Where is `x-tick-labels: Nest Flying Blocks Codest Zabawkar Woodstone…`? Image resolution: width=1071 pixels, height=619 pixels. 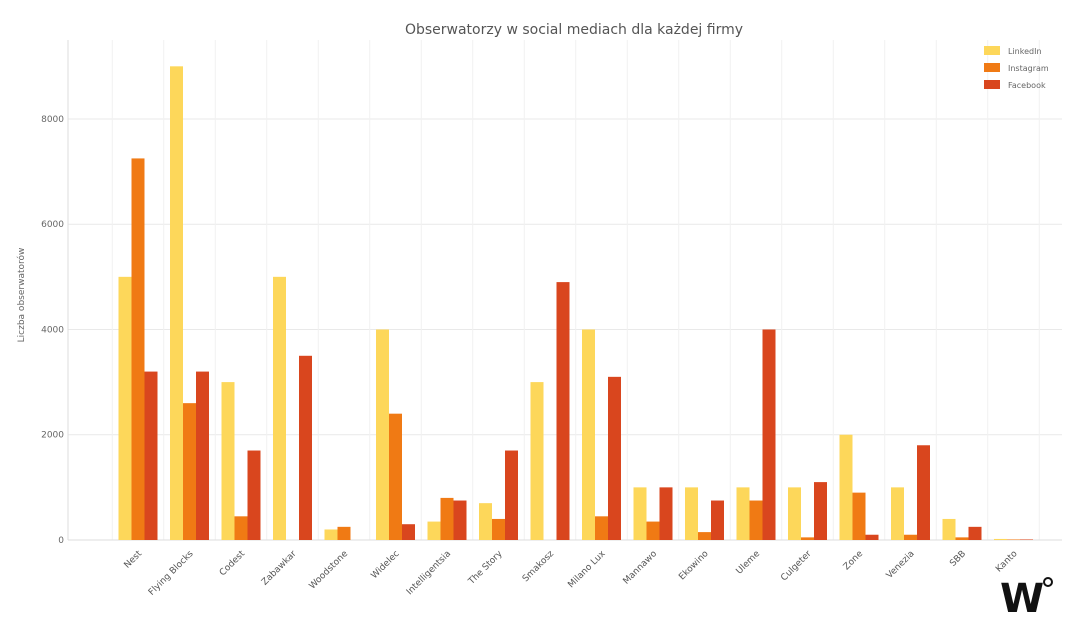 x-tick-labels: Nest Flying Blocks Codest Zabawkar Woodstone… is located at coordinates (571, 573).